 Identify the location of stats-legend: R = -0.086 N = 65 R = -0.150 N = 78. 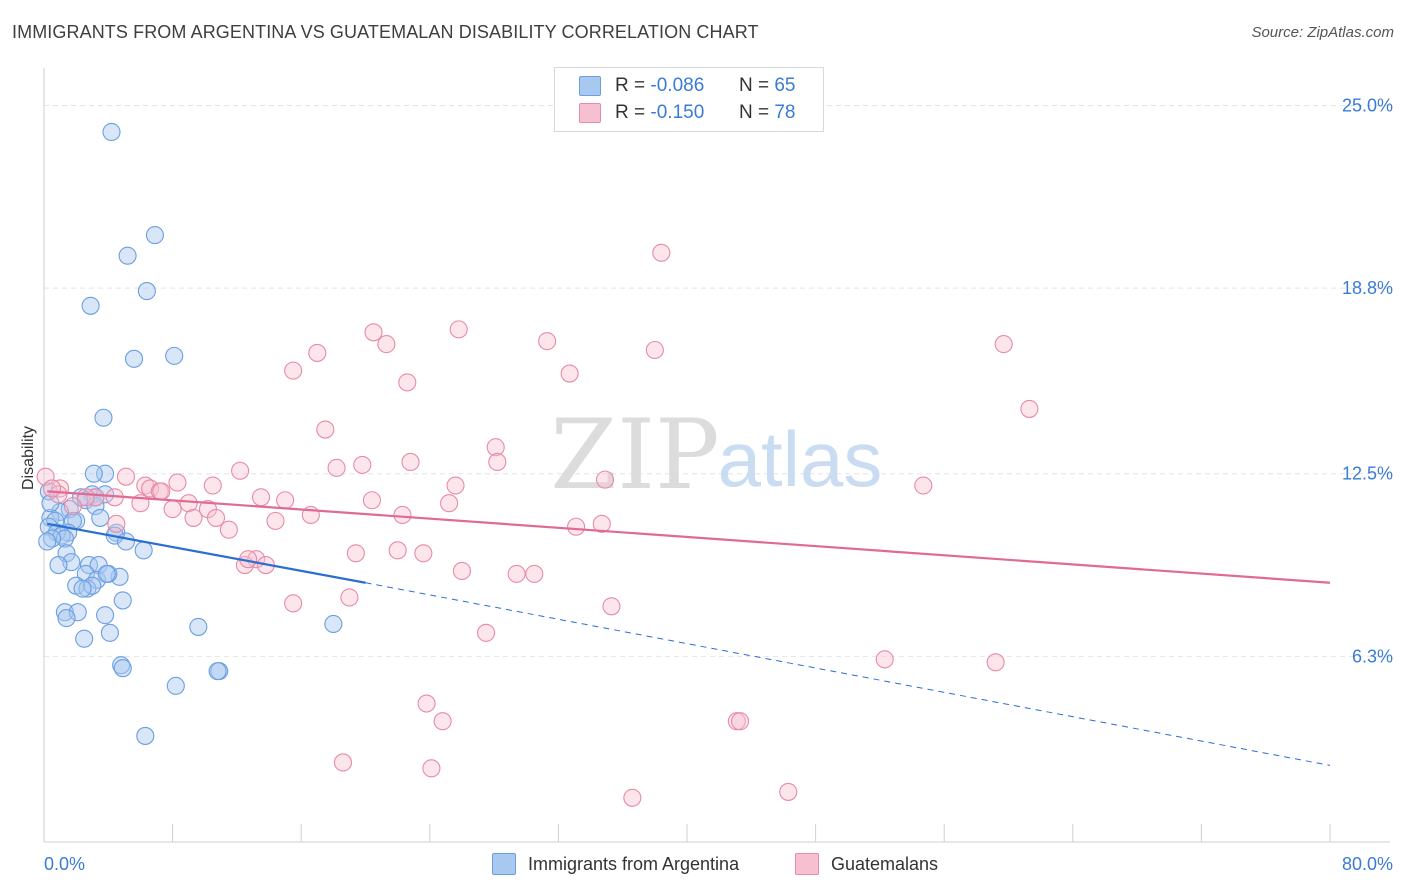
(689, 99).